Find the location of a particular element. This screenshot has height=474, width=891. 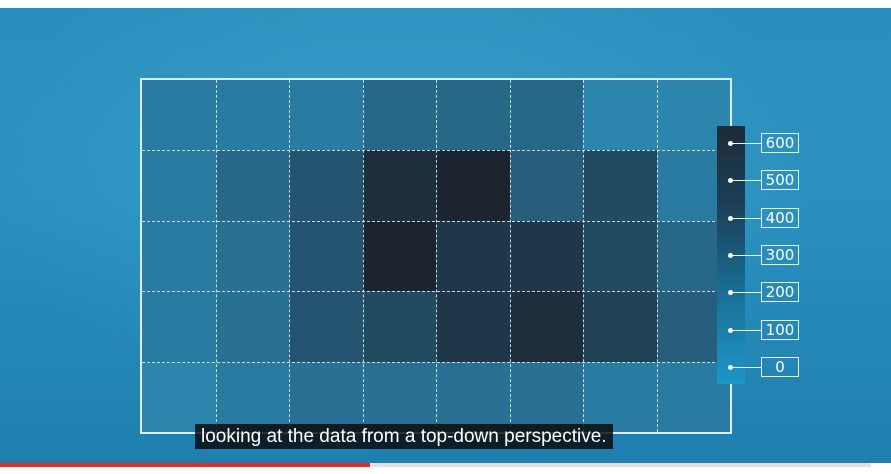

colorbar-tick-label: 200 is located at coordinates (780, 292).